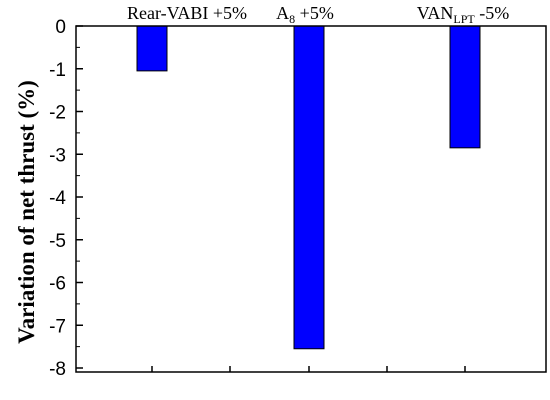  I want to click on y-axis-label: Variation of net thrust (%), so click(26, 212).